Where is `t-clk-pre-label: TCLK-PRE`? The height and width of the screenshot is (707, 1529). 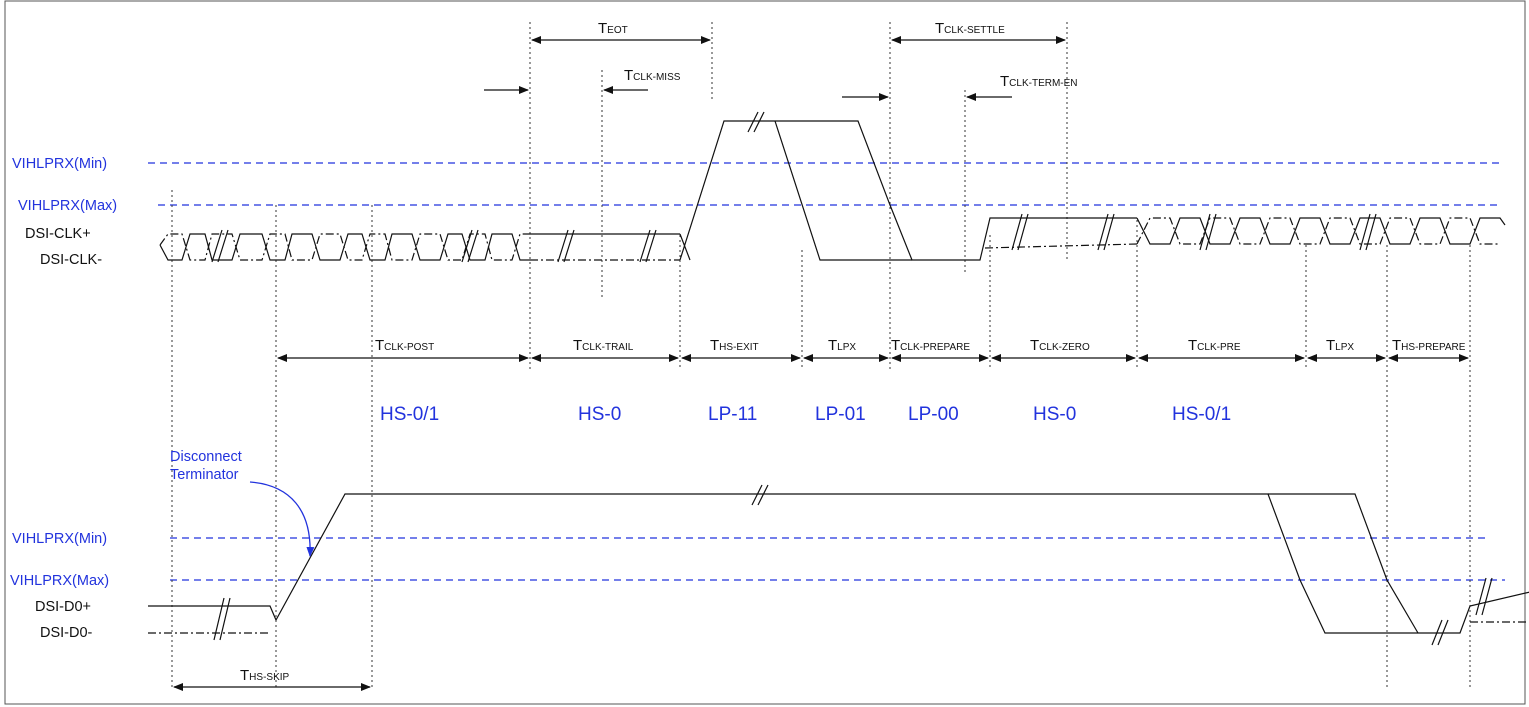 t-clk-pre-label: TCLK-PRE is located at coordinates (1214, 345).